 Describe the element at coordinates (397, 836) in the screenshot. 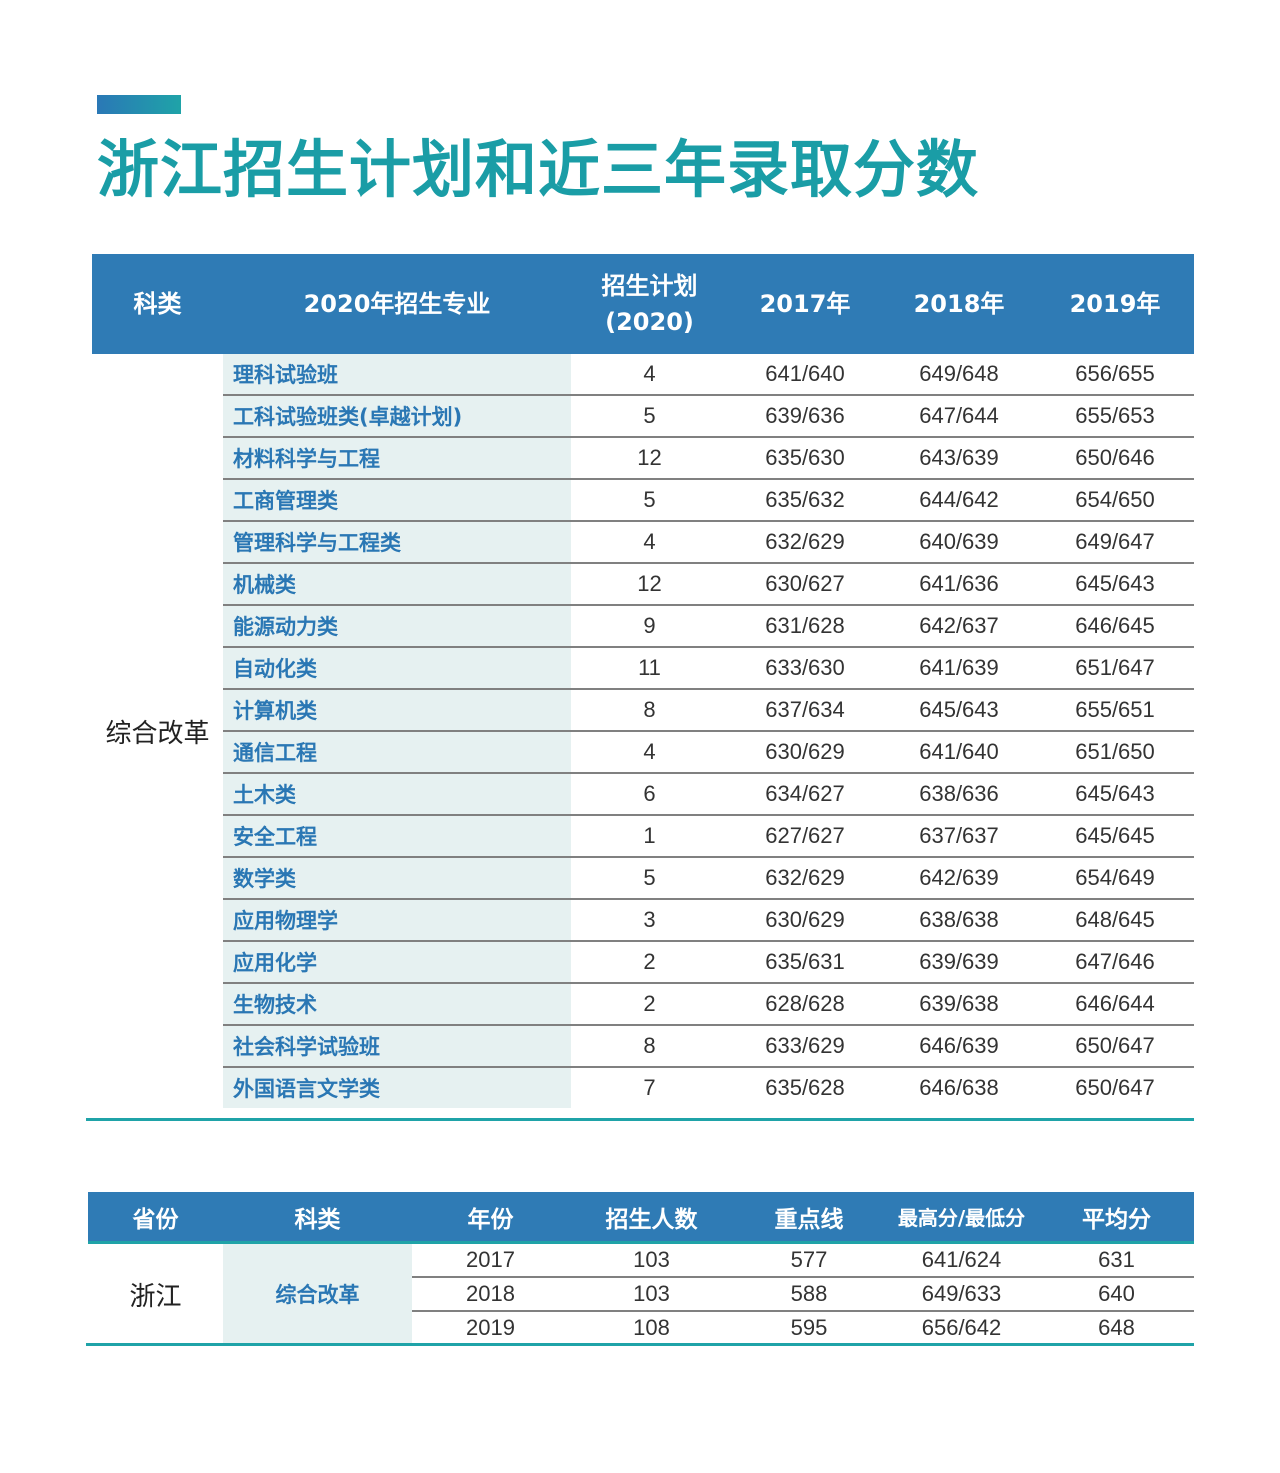

I see `major-cell: 安全工程` at that location.